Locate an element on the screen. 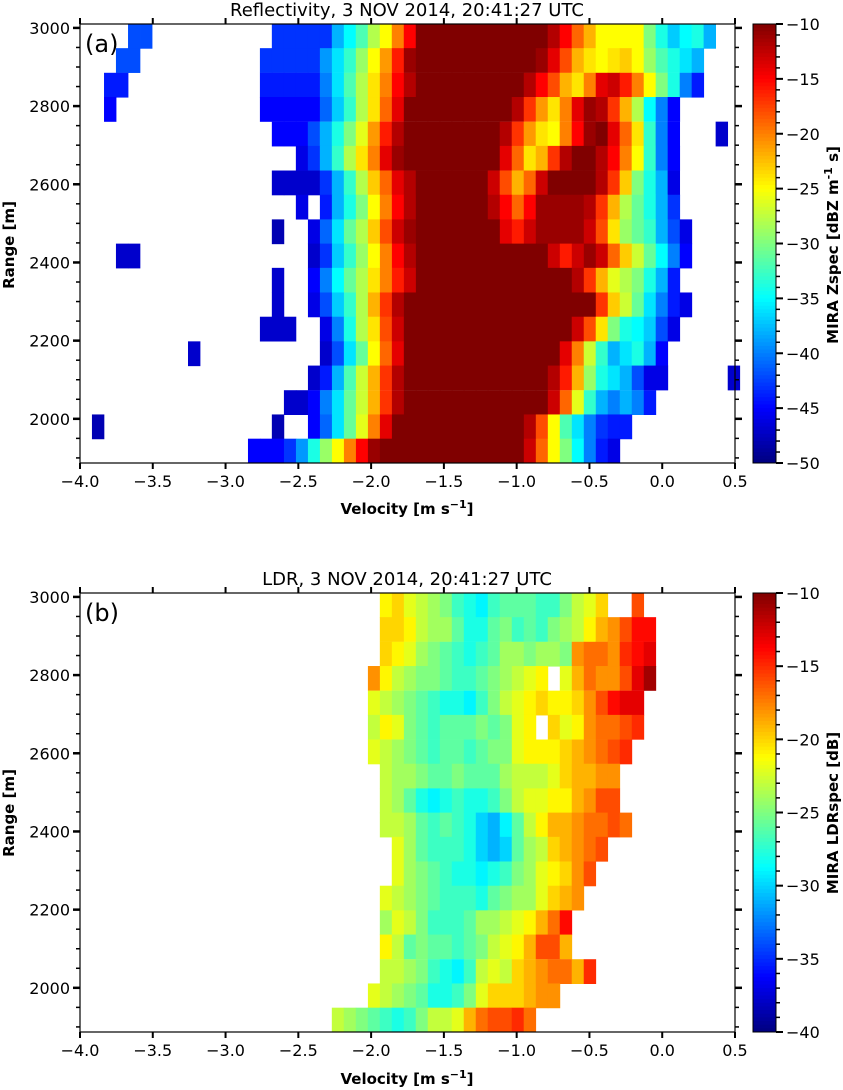  x-tick-label: −2.0 is located at coordinates (371, 481).